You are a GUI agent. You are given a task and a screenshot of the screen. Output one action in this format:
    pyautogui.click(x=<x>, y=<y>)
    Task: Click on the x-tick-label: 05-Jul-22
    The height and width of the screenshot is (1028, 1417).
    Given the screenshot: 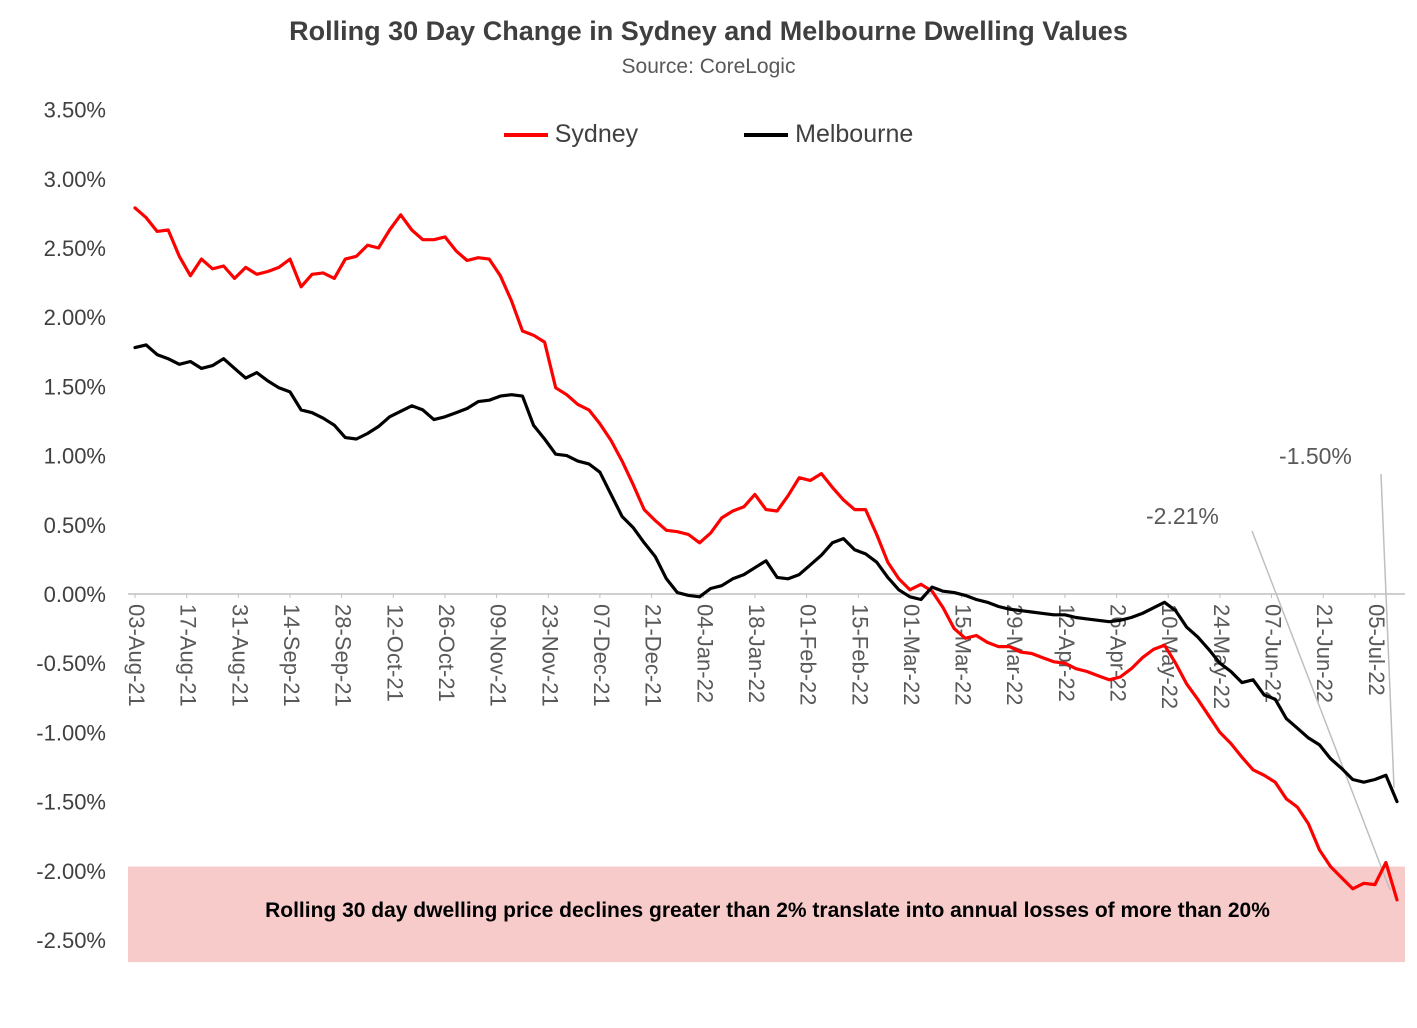 What is the action you would take?
    pyautogui.click(x=1376, y=650)
    